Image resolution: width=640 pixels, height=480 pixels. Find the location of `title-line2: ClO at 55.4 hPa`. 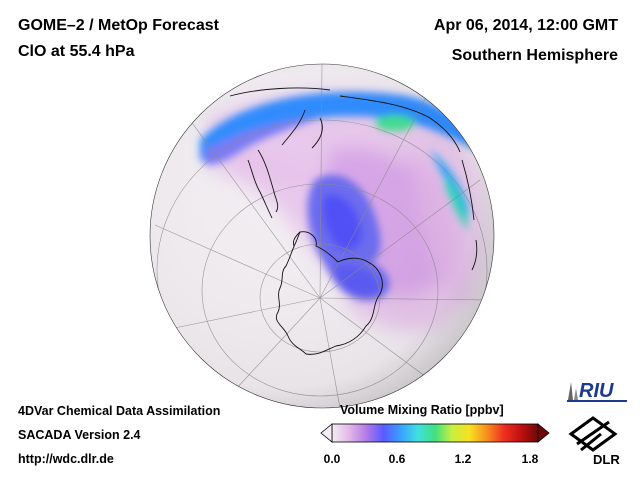

title-line2: ClO at 55.4 hPa is located at coordinates (76, 51).